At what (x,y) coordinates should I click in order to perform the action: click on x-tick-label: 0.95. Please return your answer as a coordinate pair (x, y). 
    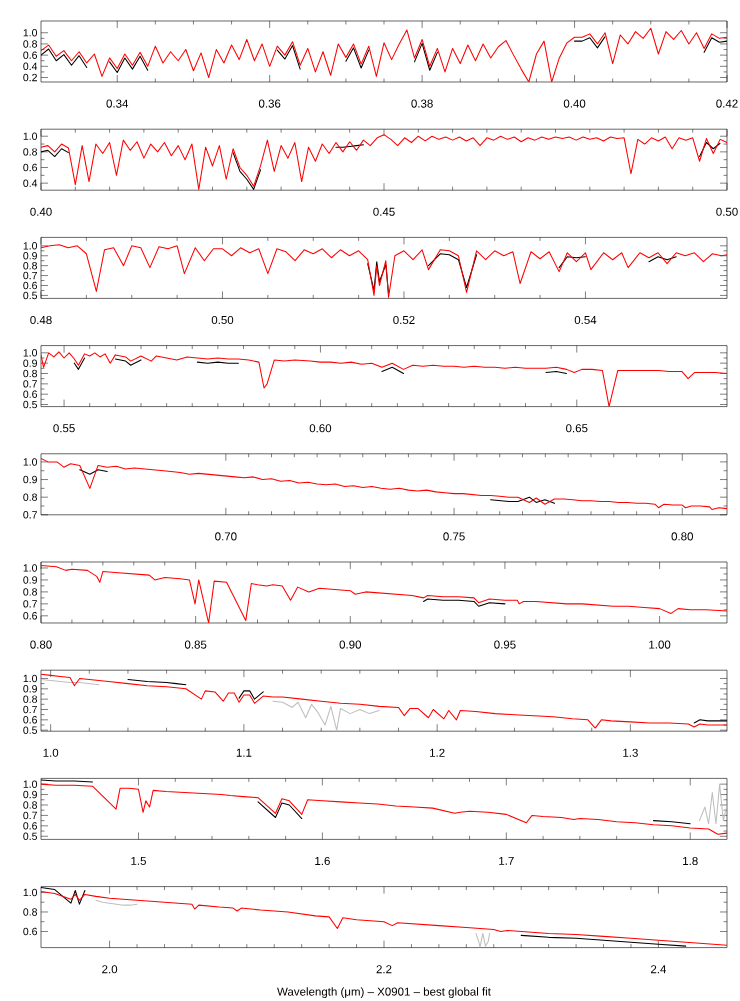
    Looking at the image, I should click on (505, 644).